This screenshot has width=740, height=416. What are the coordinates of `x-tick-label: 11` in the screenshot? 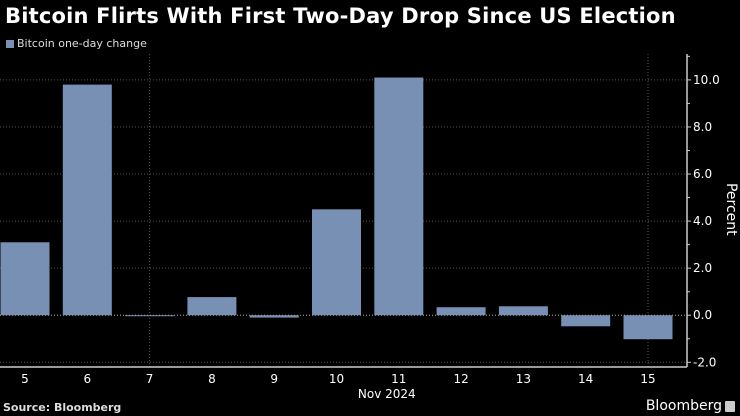 It's located at (398, 379).